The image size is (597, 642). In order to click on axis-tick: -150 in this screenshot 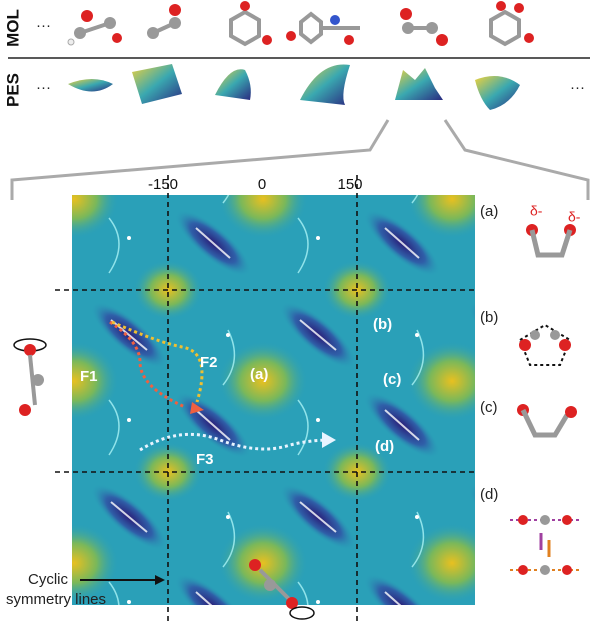, I will do `click(163, 184)`.